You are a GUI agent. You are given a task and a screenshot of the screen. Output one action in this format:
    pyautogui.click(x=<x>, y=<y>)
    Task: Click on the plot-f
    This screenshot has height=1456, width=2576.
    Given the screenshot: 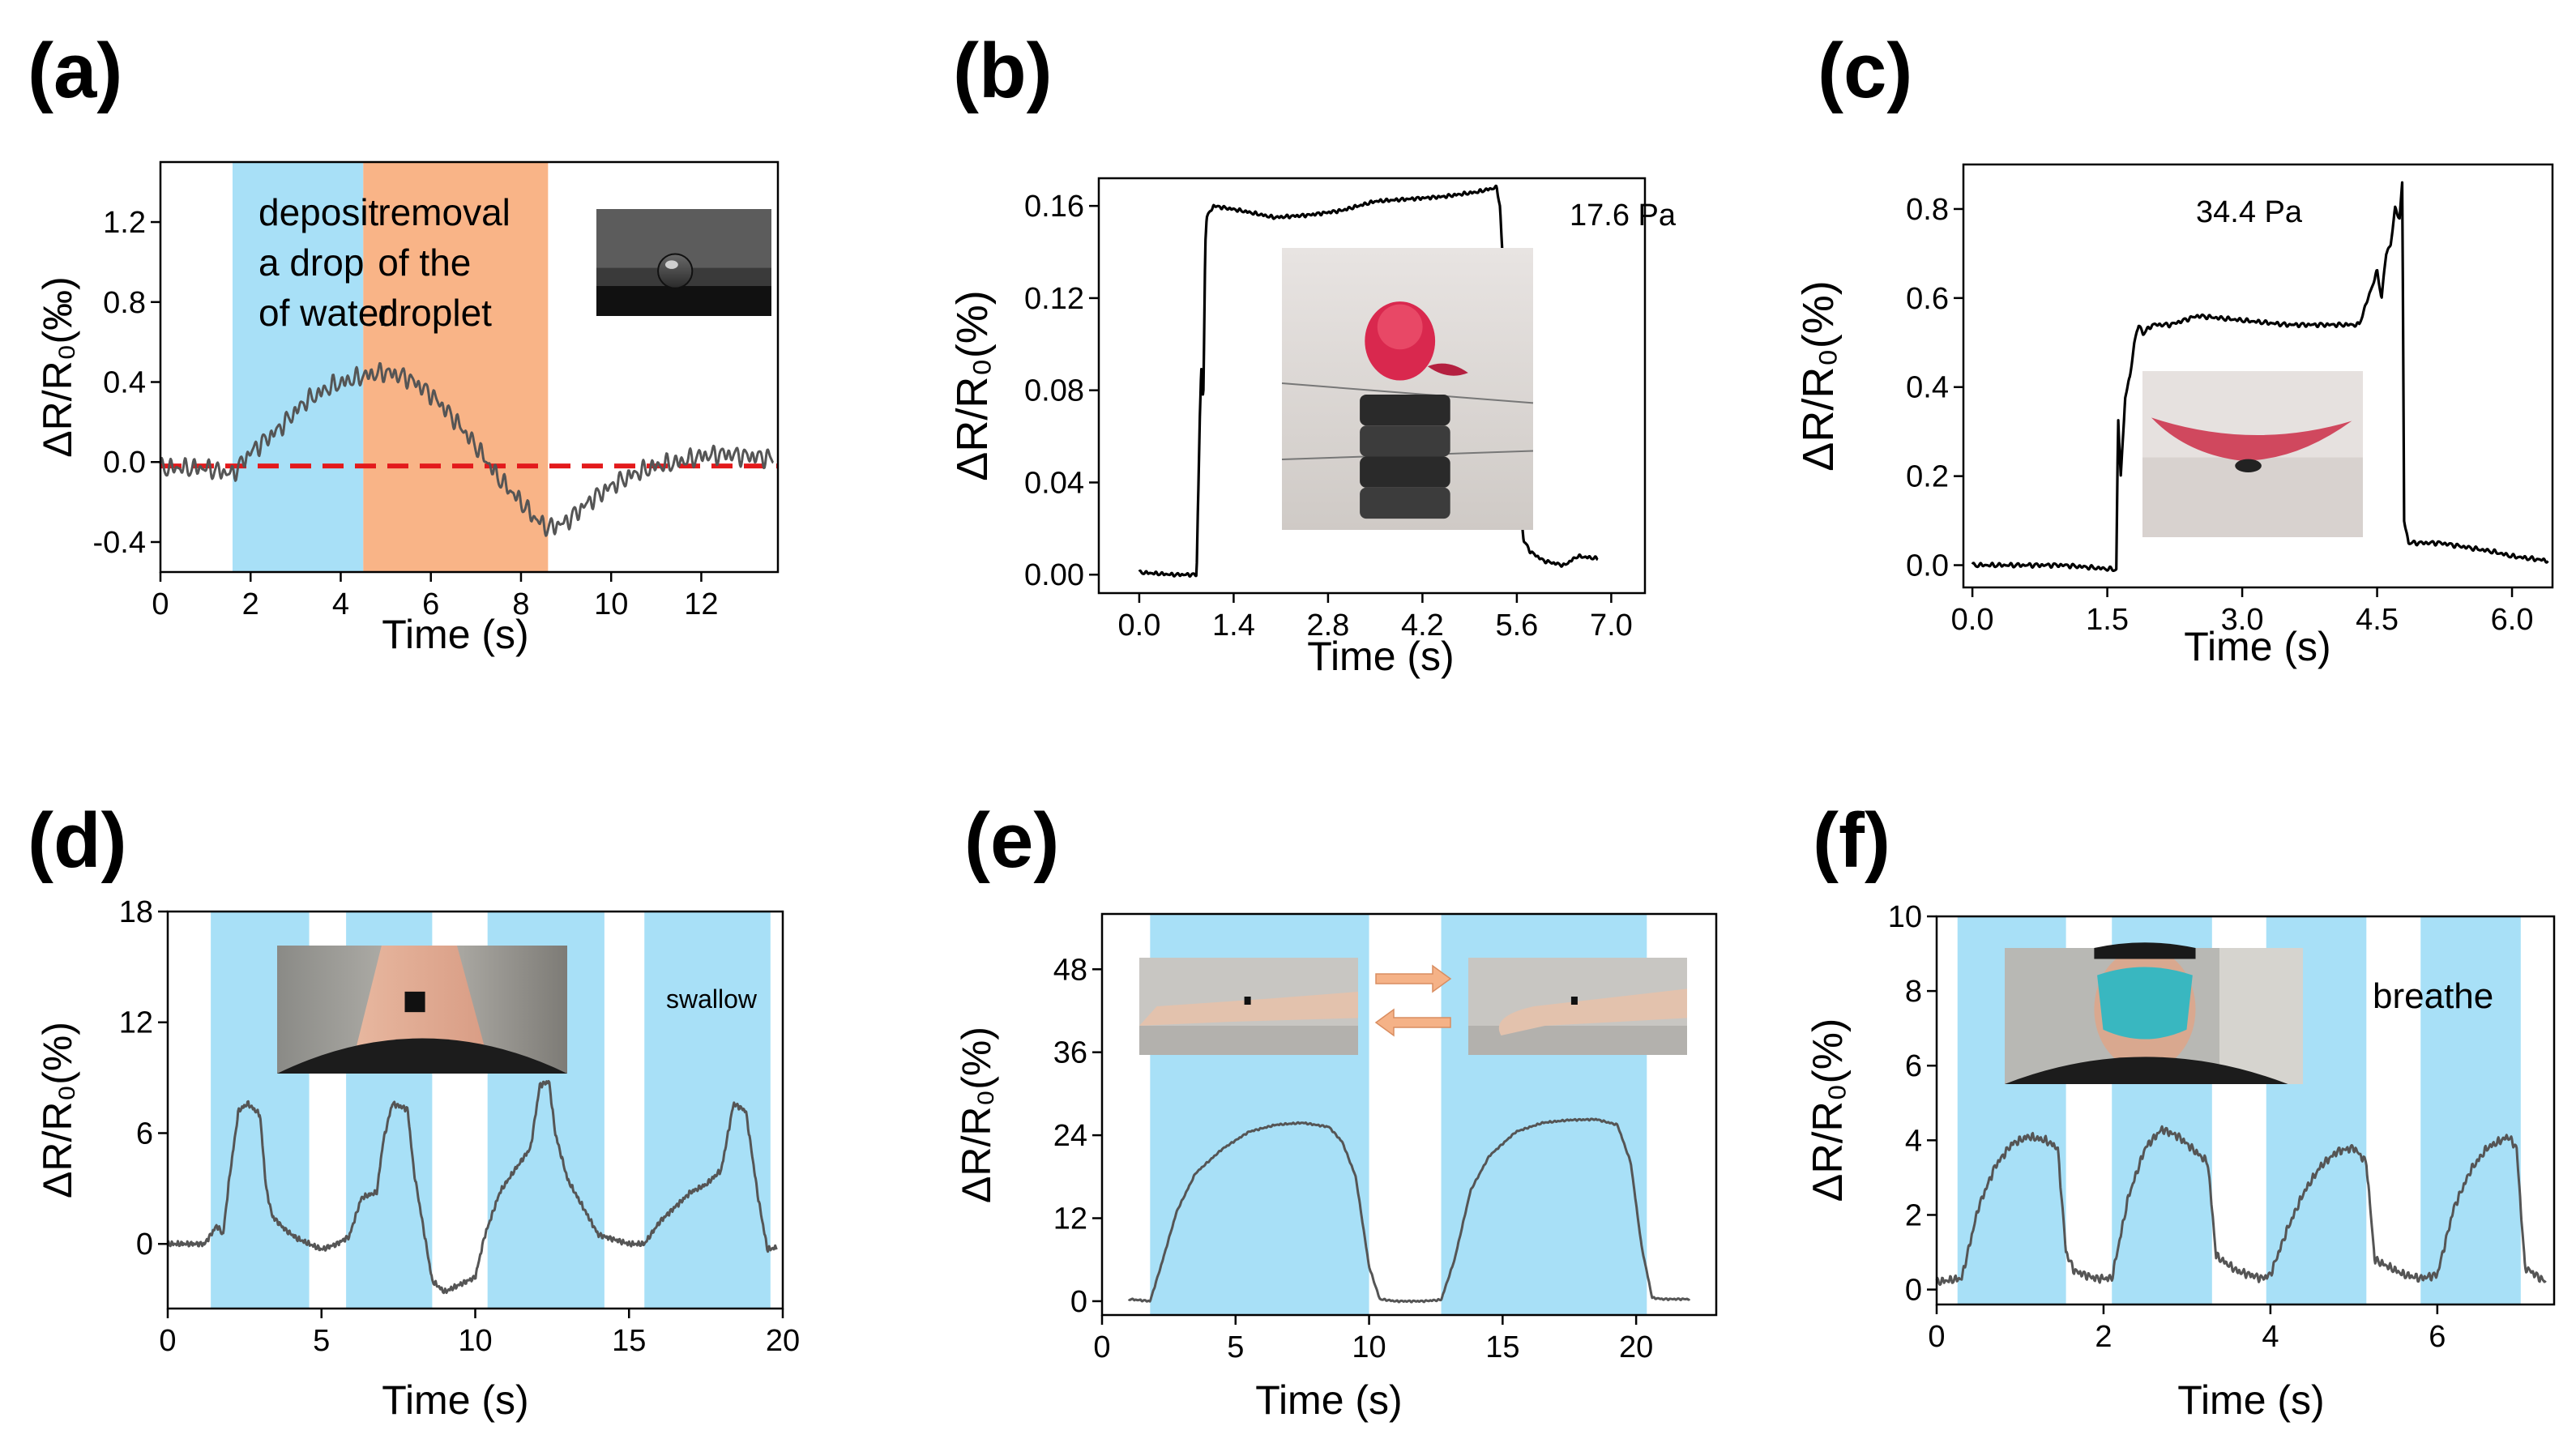 What is the action you would take?
    pyautogui.click(x=2245, y=1111)
    